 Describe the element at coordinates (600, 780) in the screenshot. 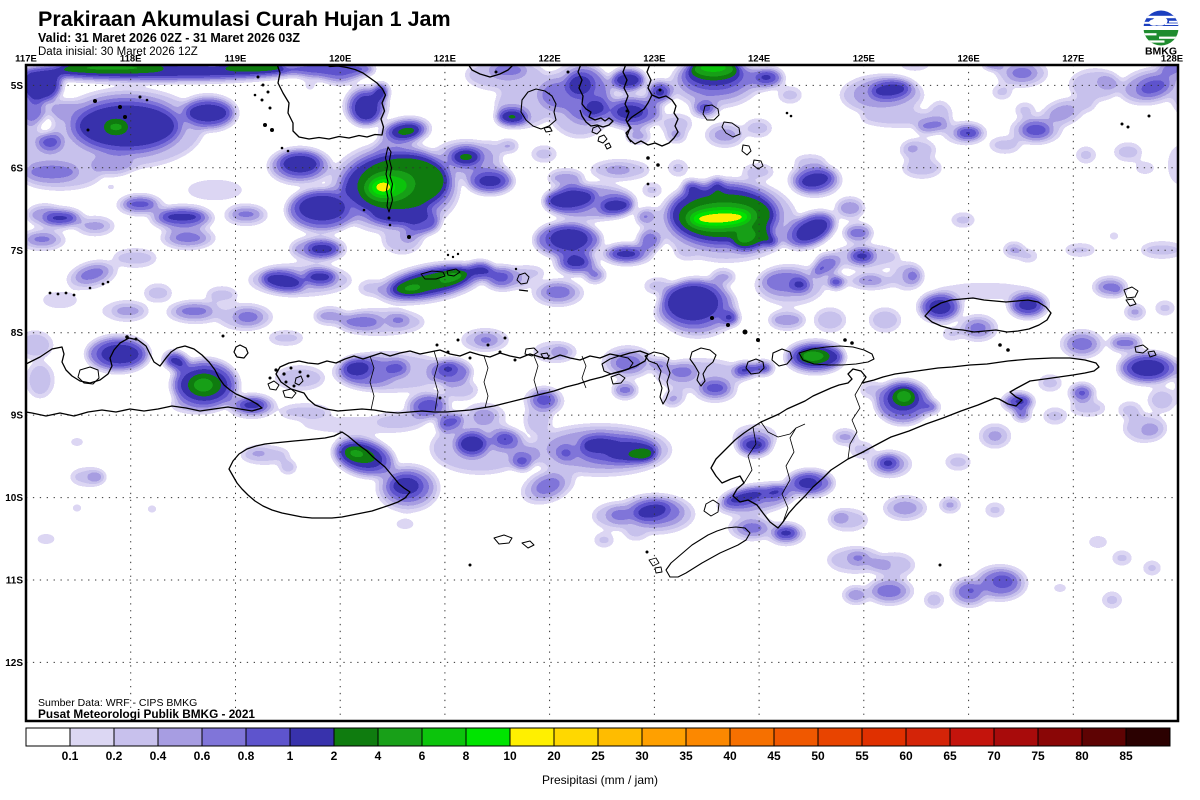

I see `svg-text: Presipitasi (mm / jam)` at that location.